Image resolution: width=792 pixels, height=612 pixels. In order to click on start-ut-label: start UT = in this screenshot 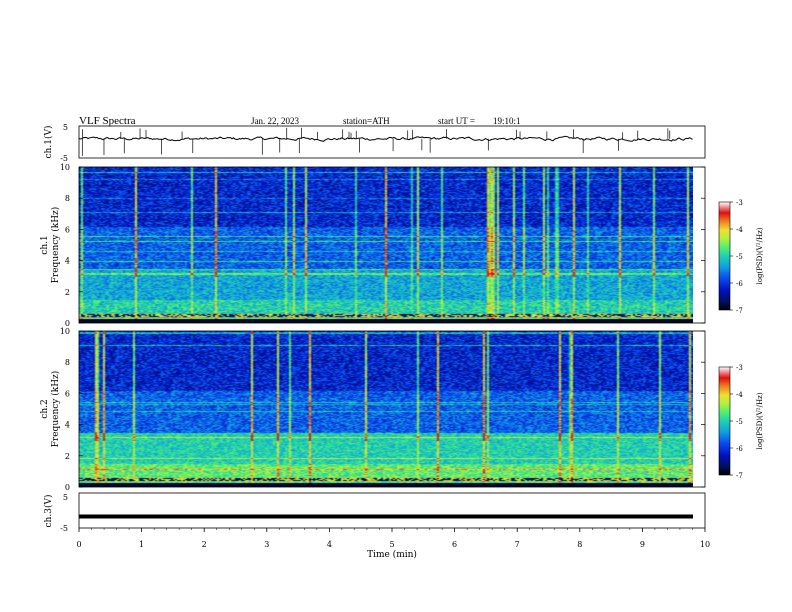, I will do `click(456, 121)`.